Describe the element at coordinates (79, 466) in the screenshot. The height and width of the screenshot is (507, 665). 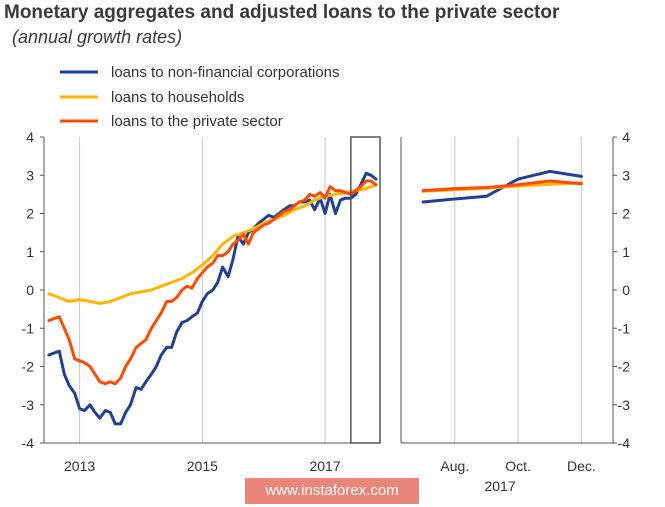
I see `left-x-tick-label: 2013` at that location.